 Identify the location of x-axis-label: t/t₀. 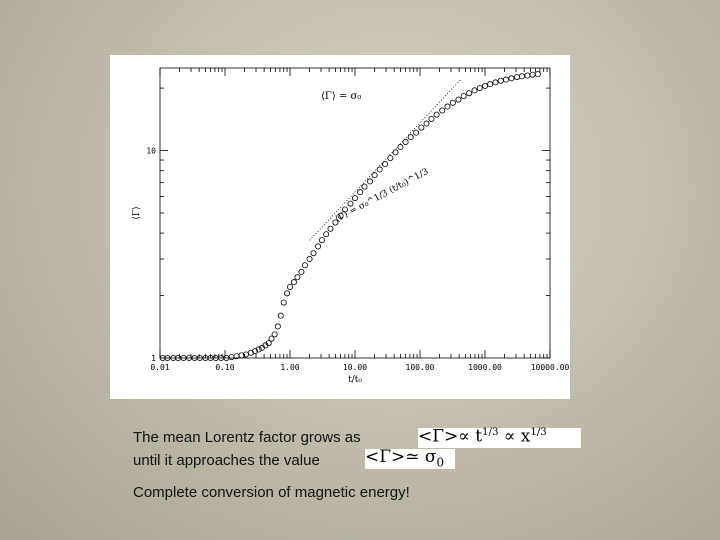
(355, 380).